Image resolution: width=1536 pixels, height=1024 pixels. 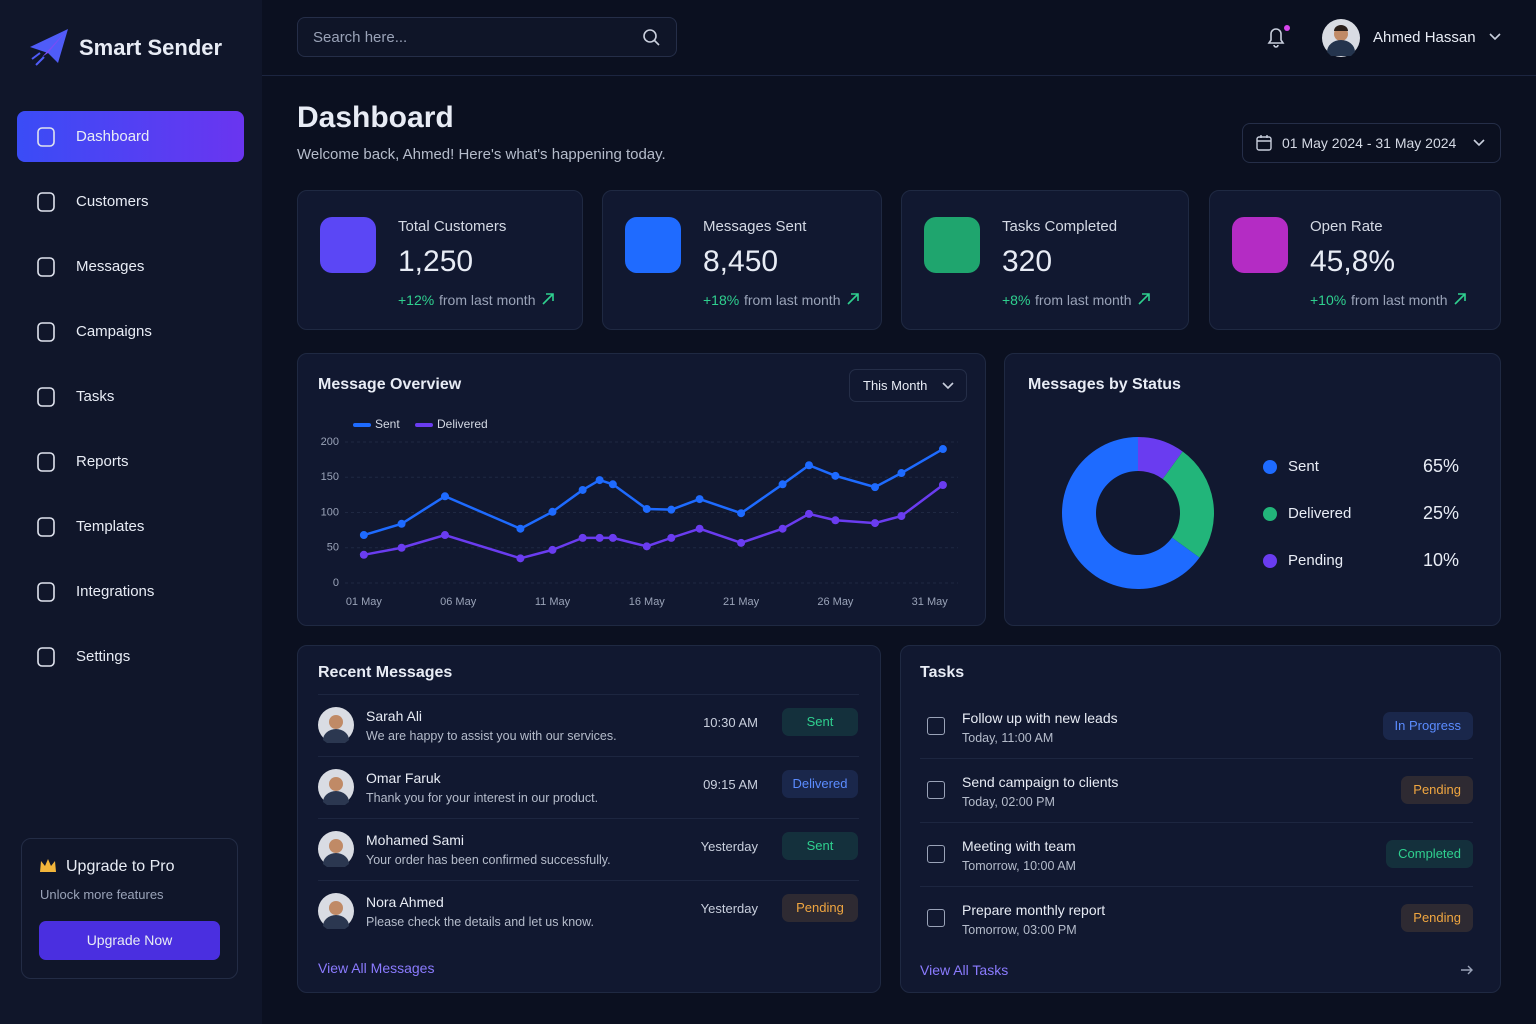 What do you see at coordinates (333, 548) in the screenshot?
I see `y-tick-label: 50` at bounding box center [333, 548].